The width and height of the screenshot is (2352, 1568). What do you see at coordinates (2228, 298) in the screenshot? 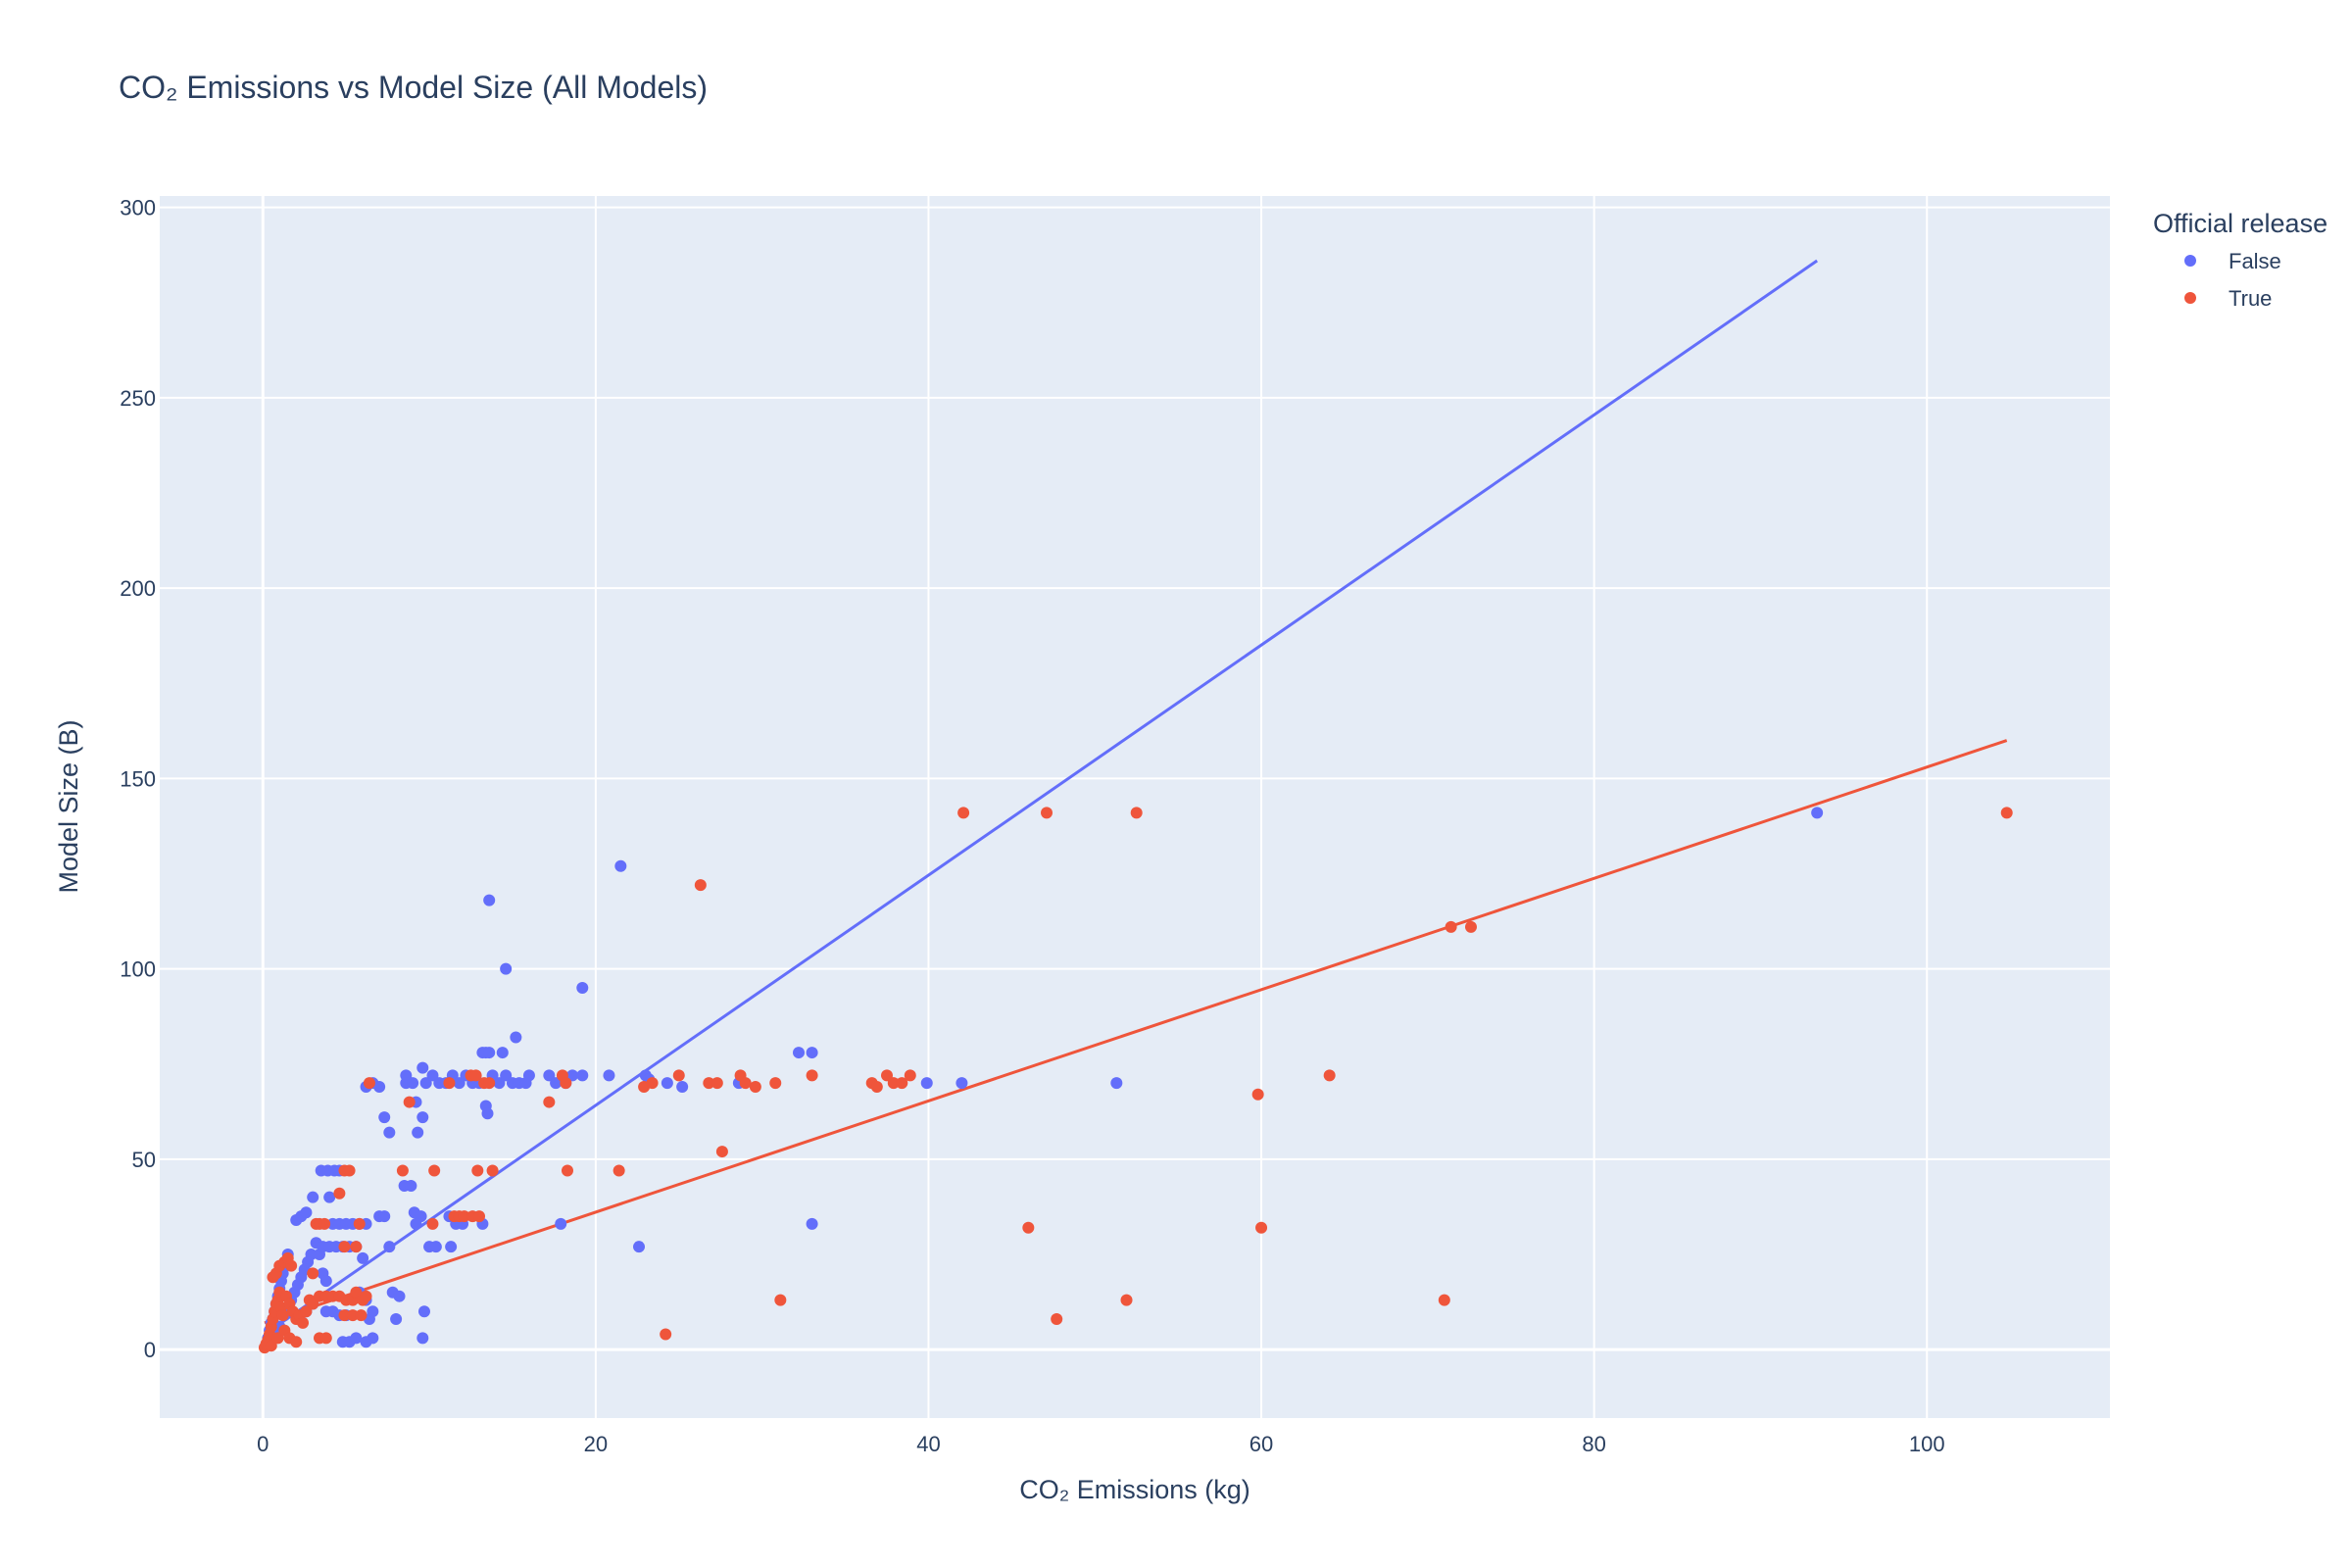
I see `legend-item-true: True` at bounding box center [2228, 298].